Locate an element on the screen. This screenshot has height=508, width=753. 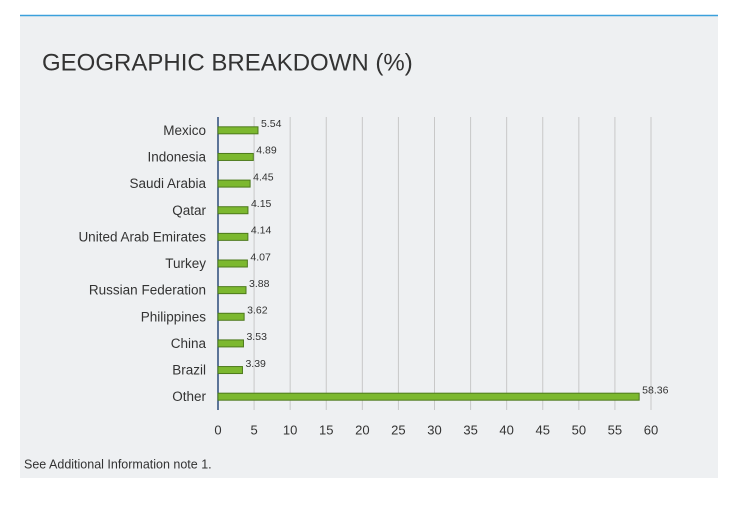
x-tick-label: 50 is located at coordinates (579, 429).